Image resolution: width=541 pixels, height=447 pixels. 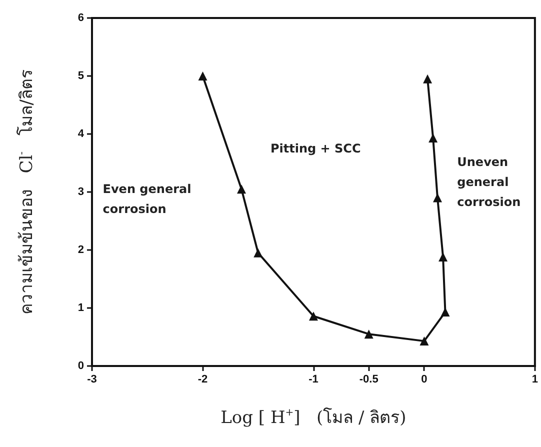 What do you see at coordinates (315, 149) in the screenshot?
I see `annotation: Pitting + SCC` at bounding box center [315, 149].